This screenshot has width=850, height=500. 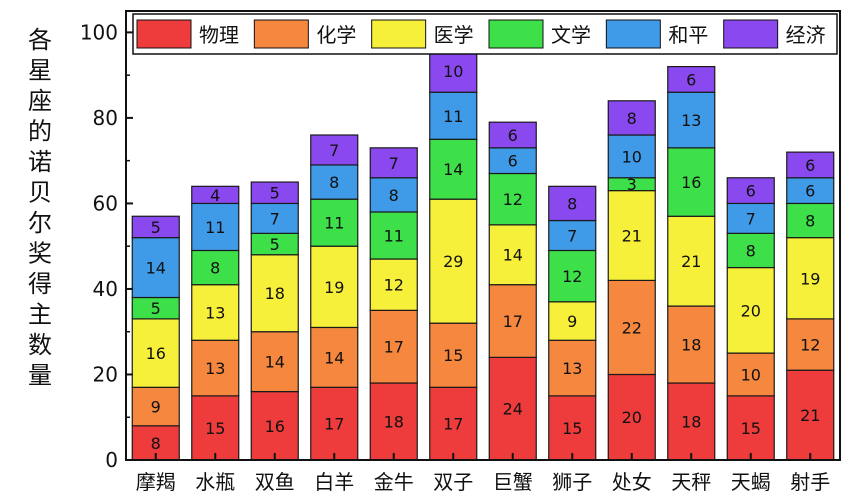 I want to click on data-label: 29, so click(x=453, y=261).